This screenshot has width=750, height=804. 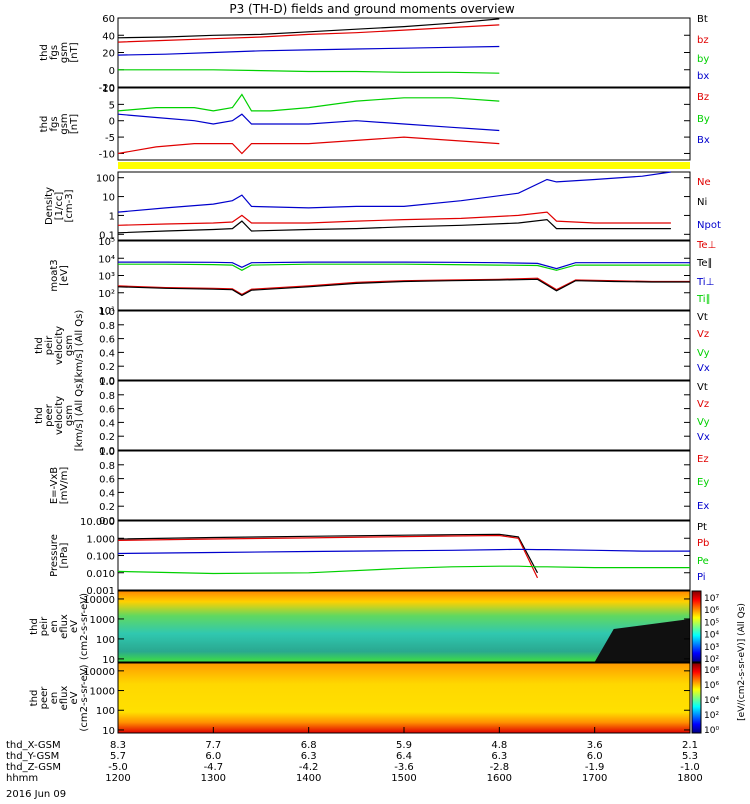 What do you see at coordinates (33, 767) in the screenshot?
I see `x-row-label: thd_Z-GSM` at bounding box center [33, 767].